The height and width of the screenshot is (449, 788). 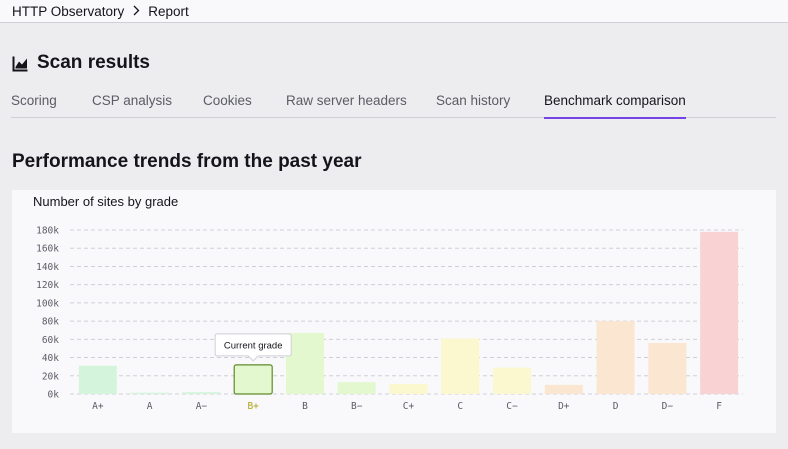 What do you see at coordinates (47, 285) in the screenshot?
I see `y-tick-label: 120k` at bounding box center [47, 285].